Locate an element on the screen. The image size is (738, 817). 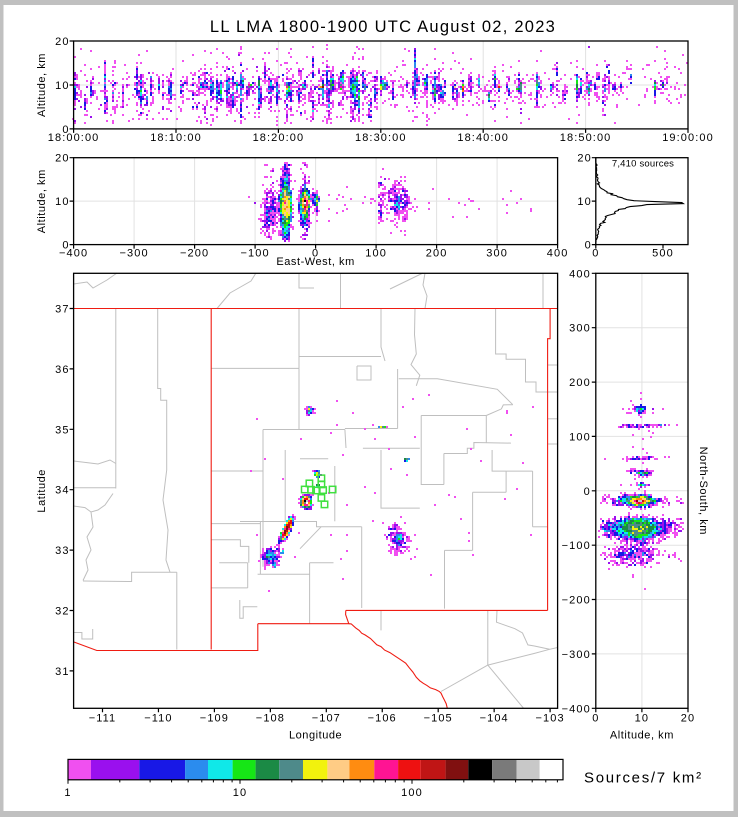
svg-text: 36 is located at coordinates (62, 370).